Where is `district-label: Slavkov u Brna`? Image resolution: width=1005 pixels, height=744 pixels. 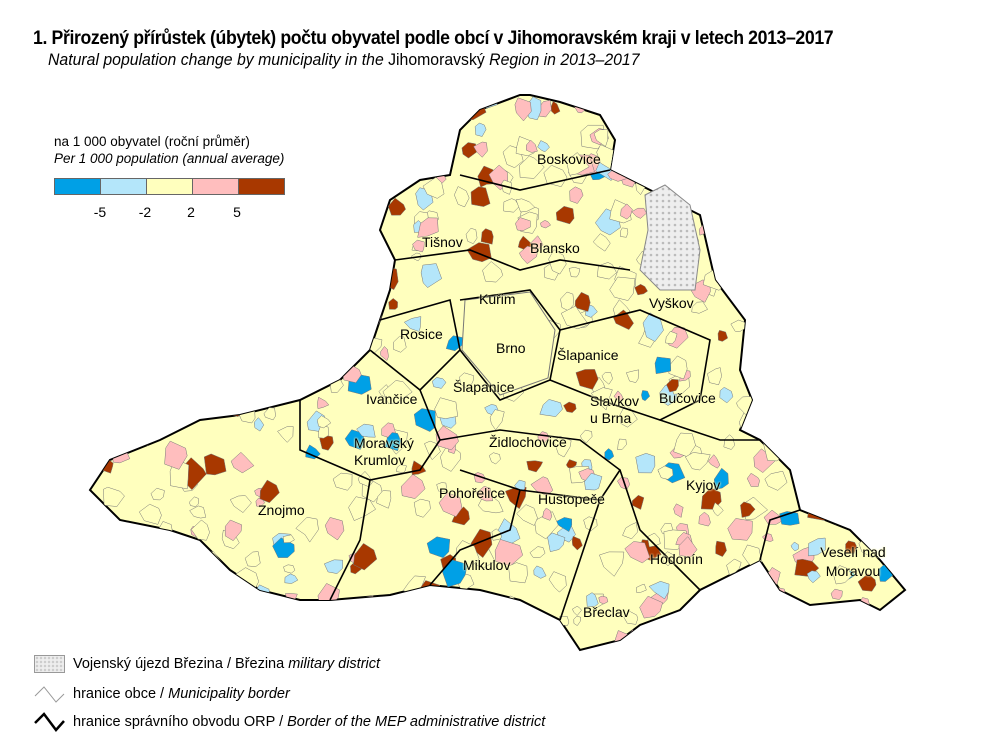
district-label: Slavkov u Brna is located at coordinates (615, 409).